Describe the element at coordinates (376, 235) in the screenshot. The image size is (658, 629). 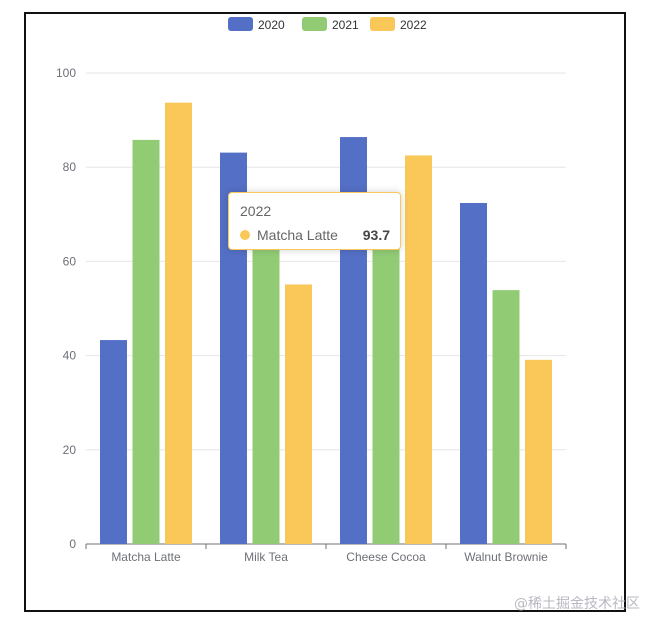
I see `tooltip-value: 93.7` at that location.